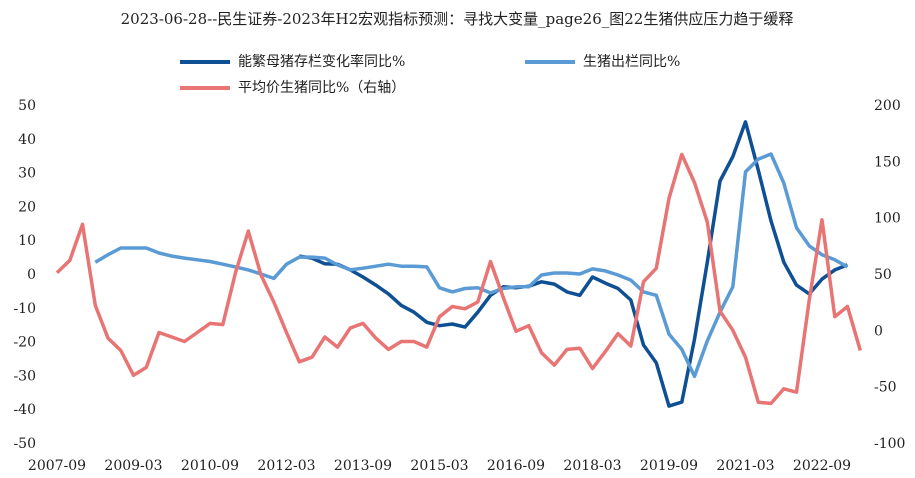 This screenshot has height=478, width=915. What do you see at coordinates (822, 466) in the screenshot?
I see `x-tick-label: 2022-09` at bounding box center [822, 466].